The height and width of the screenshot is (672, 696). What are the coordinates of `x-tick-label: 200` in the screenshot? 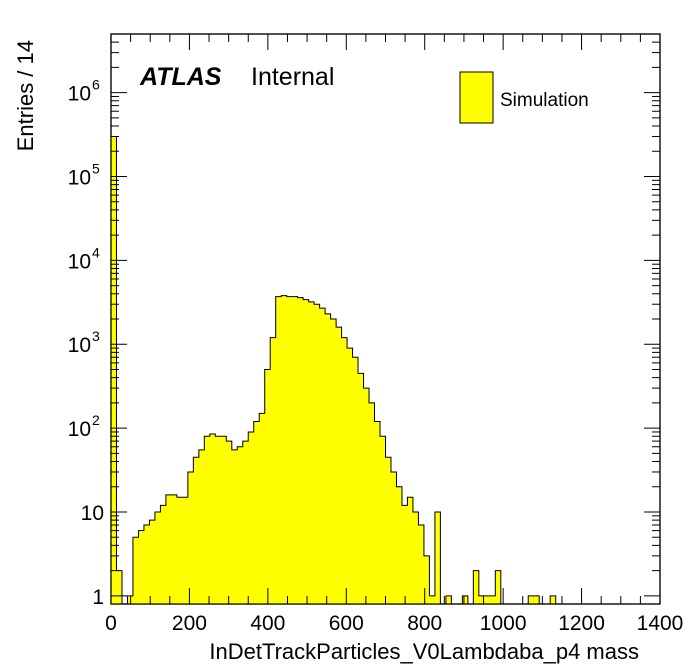 It's located at (189, 623).